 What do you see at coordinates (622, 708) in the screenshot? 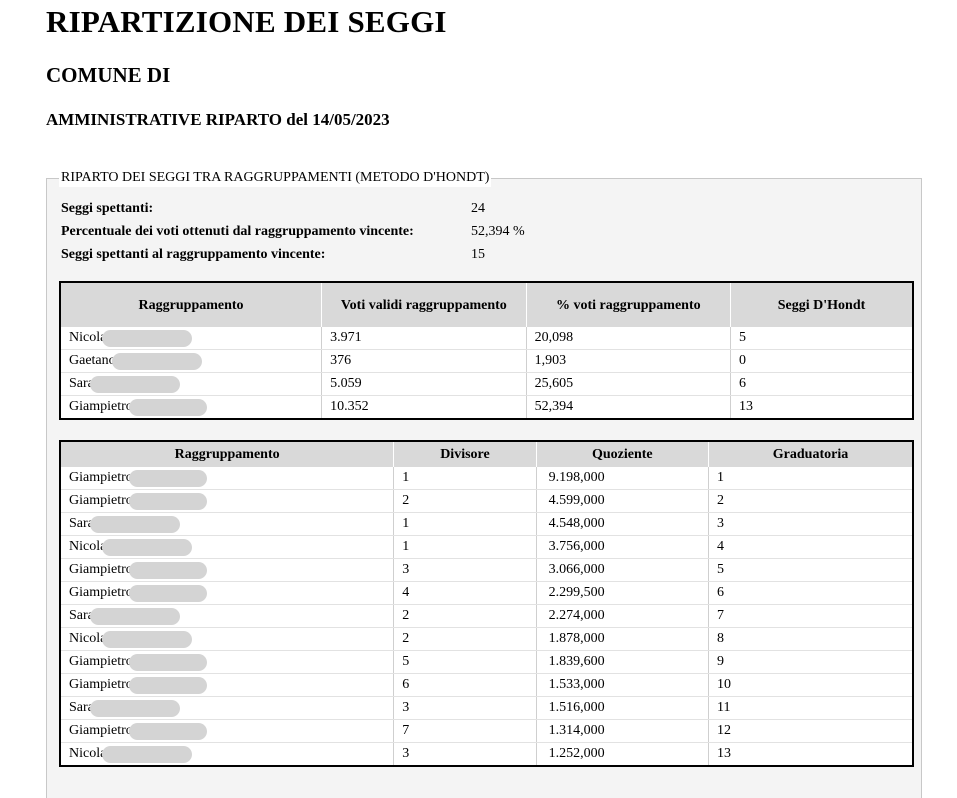
I see `table-cell: 1.516,000` at bounding box center [622, 708].